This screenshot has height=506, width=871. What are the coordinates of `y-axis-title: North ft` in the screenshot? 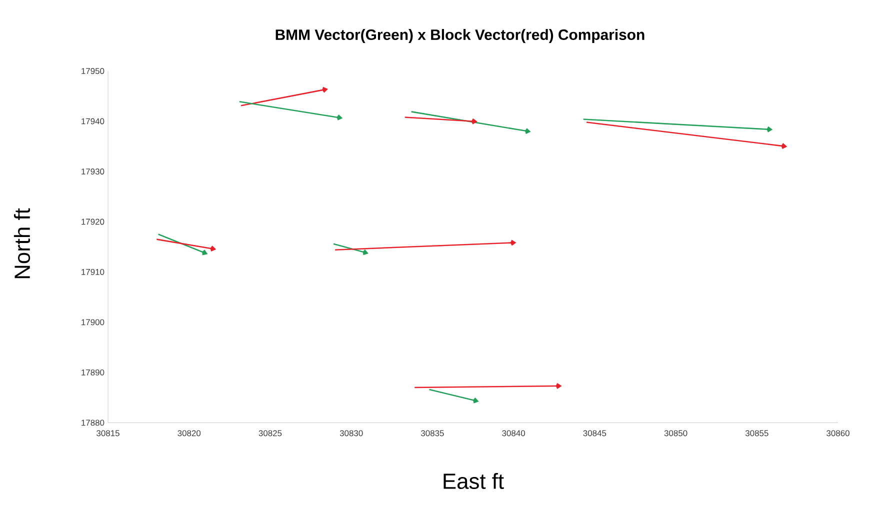 It's located at (22, 243).